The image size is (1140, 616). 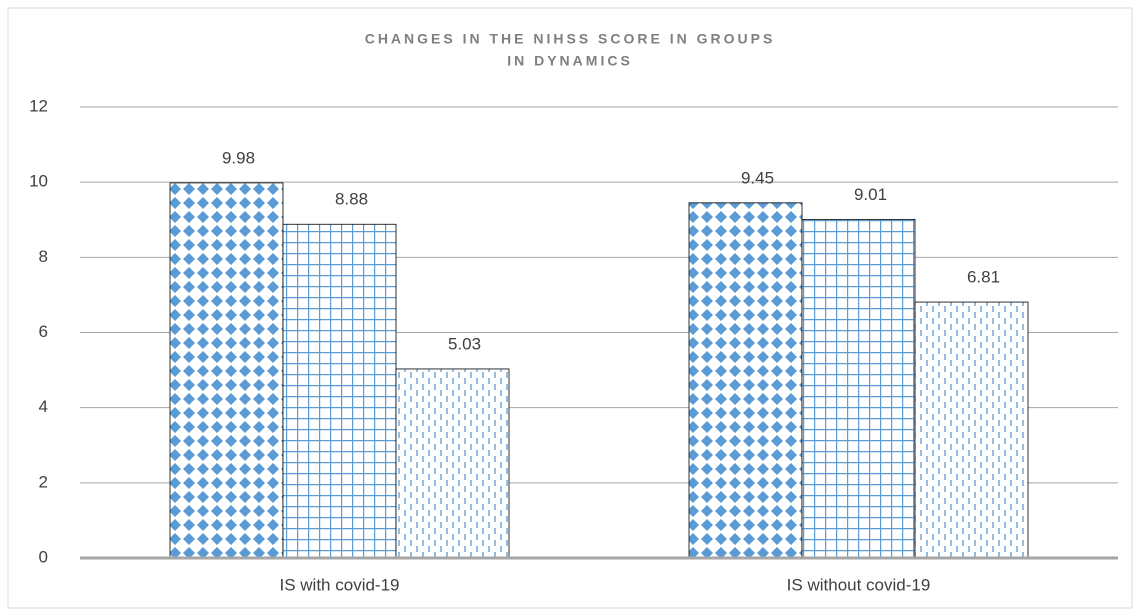 What do you see at coordinates (43, 481) in the screenshot?
I see `y-tick-label: 2` at bounding box center [43, 481].